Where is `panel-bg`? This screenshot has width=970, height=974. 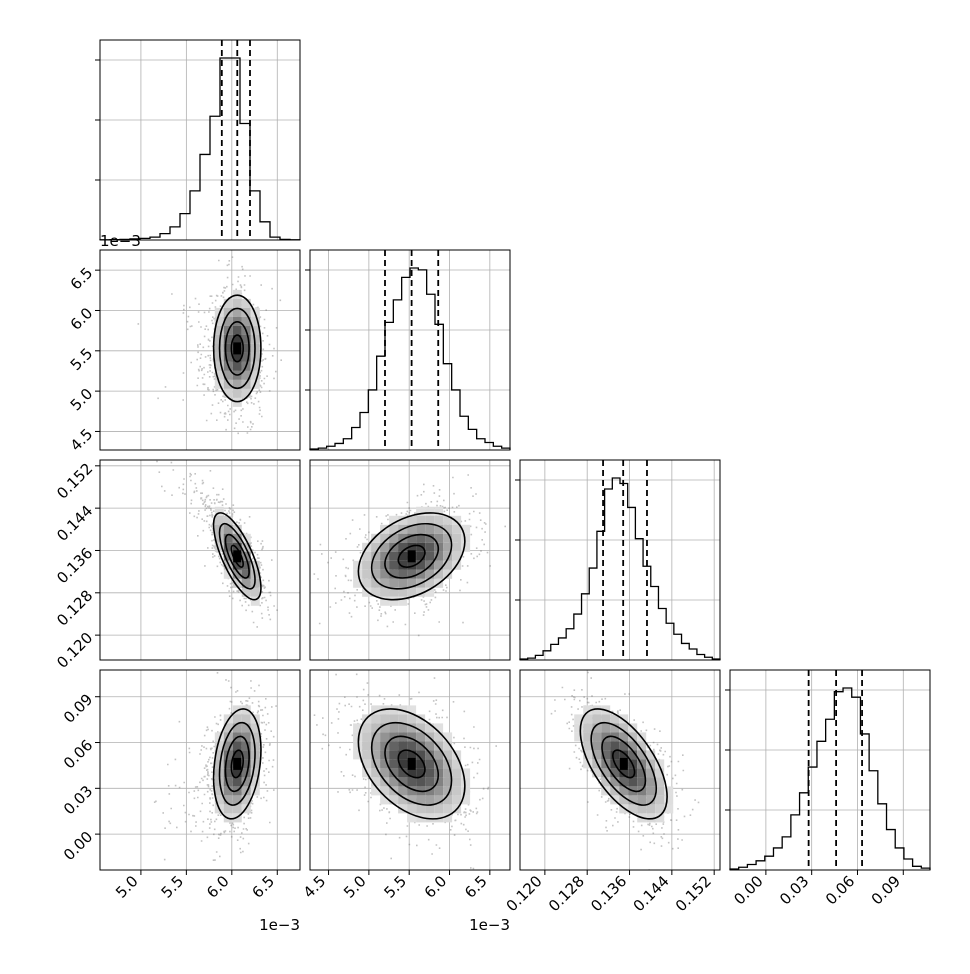
panel-bg is located at coordinates (200, 770).